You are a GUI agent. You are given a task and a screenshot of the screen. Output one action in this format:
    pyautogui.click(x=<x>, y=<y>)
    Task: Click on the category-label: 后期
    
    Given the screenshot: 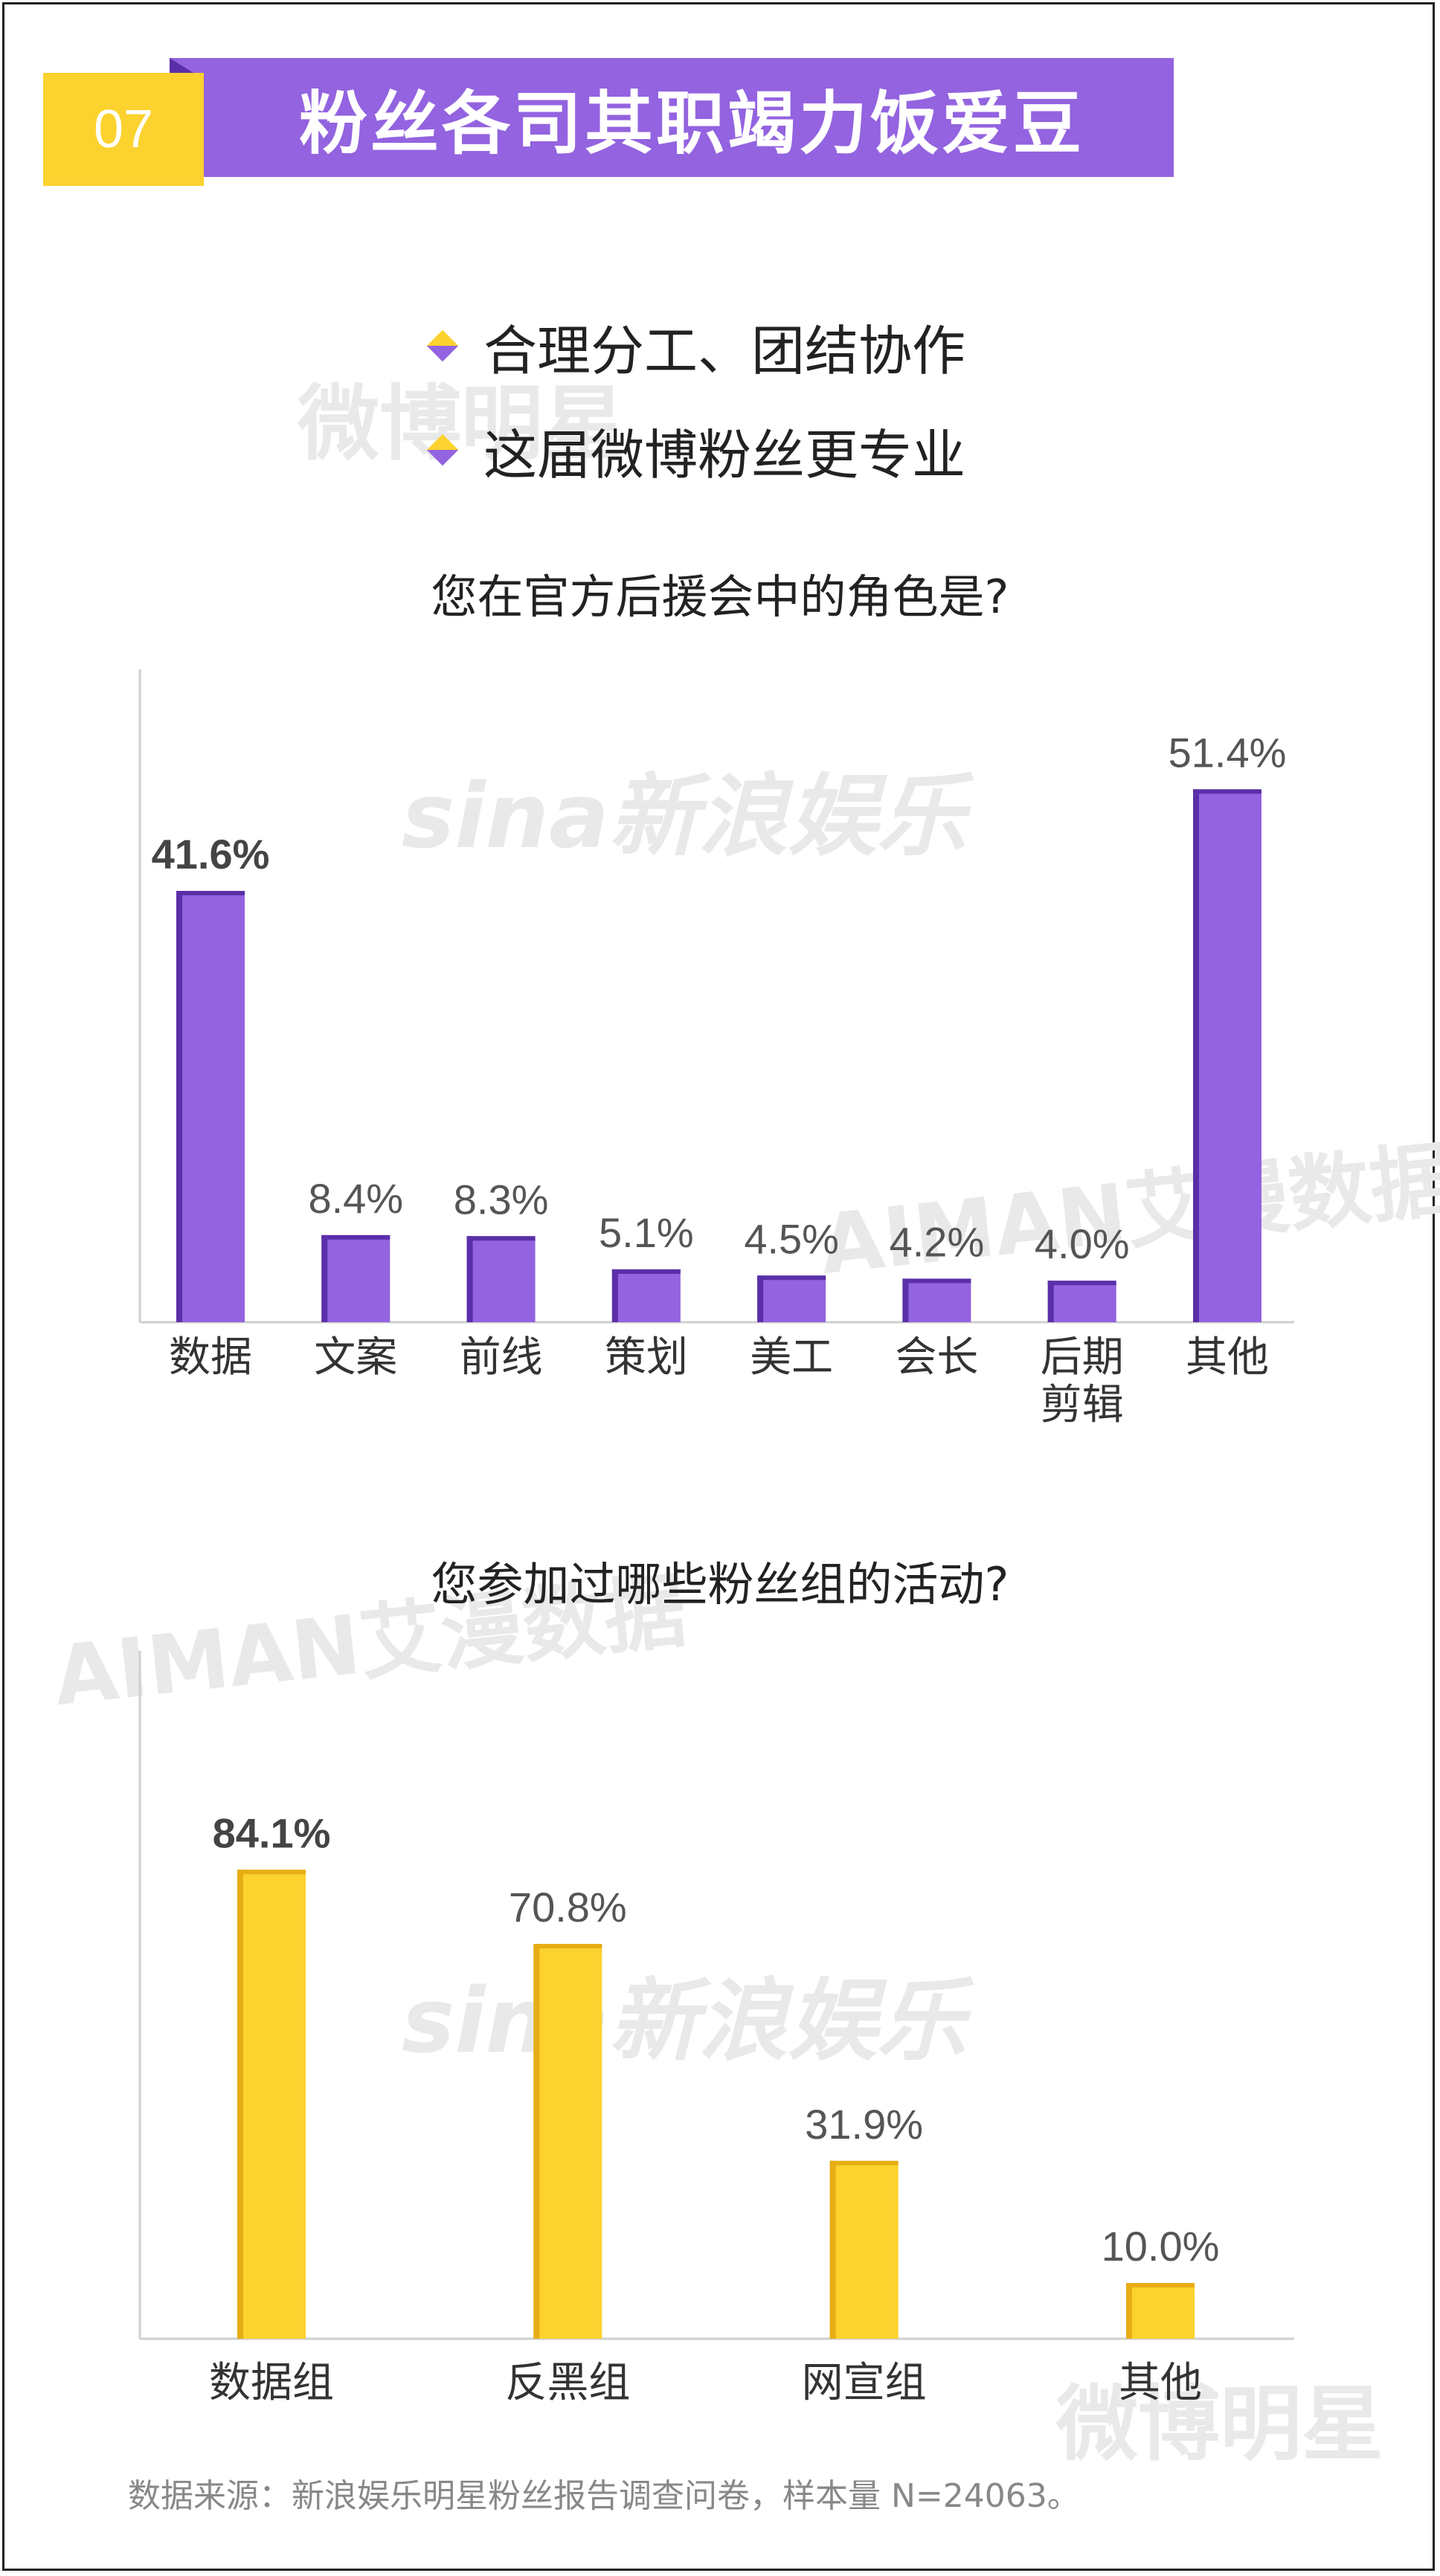 What is the action you would take?
    pyautogui.click(x=1082, y=1357)
    